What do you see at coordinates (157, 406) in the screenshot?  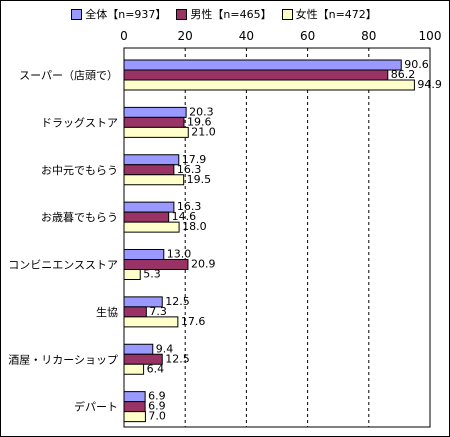 I see `value-label-7-series-1: 6.9` at bounding box center [157, 406].